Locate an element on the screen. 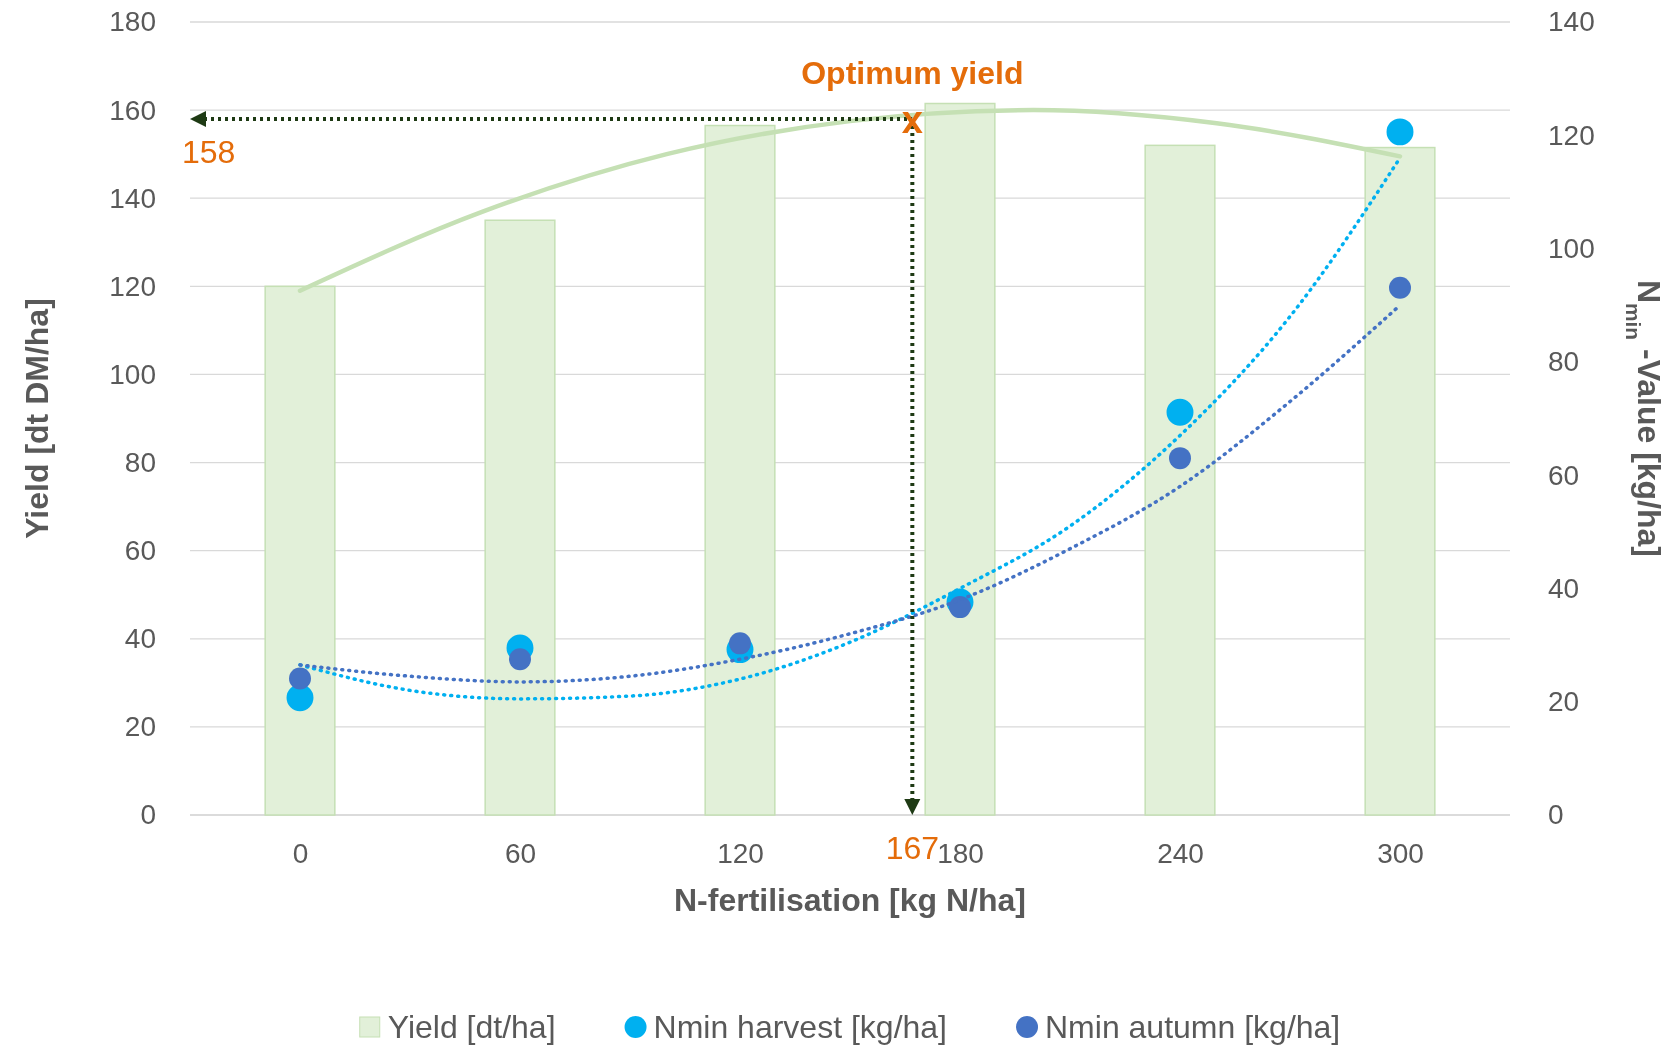 The width and height of the screenshot is (1670, 1049). legend-label: Nmin autumn [kg/ha] is located at coordinates (1193, 1027).